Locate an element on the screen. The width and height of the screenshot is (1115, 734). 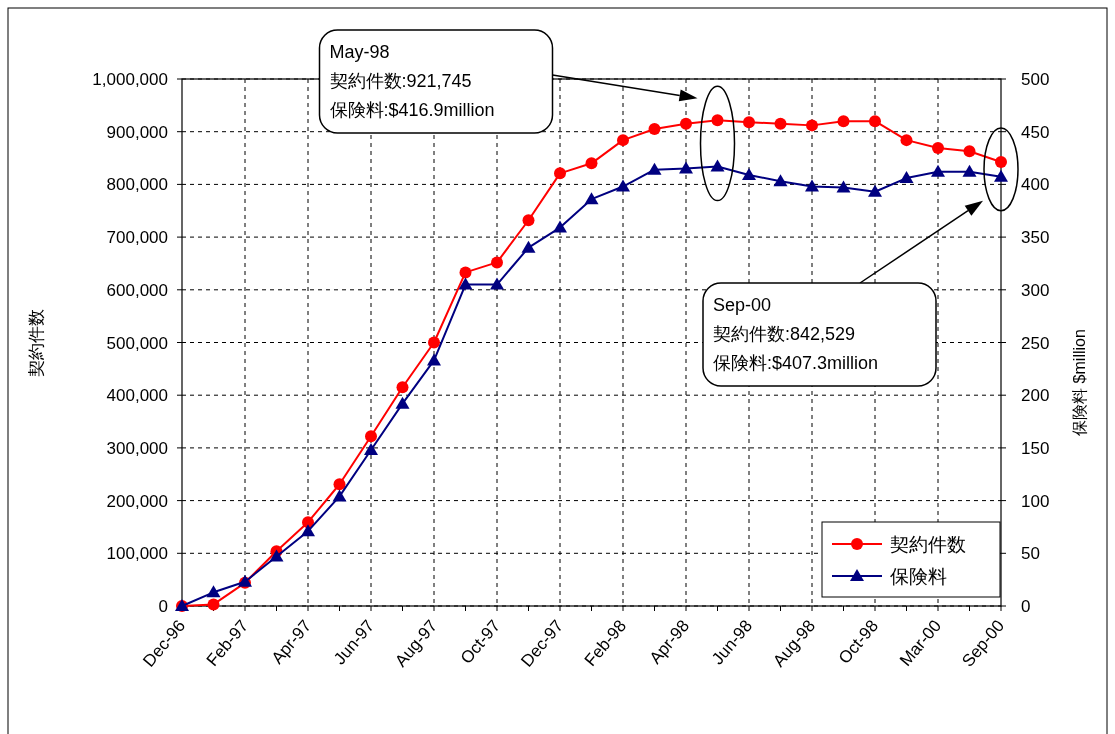
annotation: May-98 契約件数:921,745 保険料:$416.9million is located at coordinates (412, 81).